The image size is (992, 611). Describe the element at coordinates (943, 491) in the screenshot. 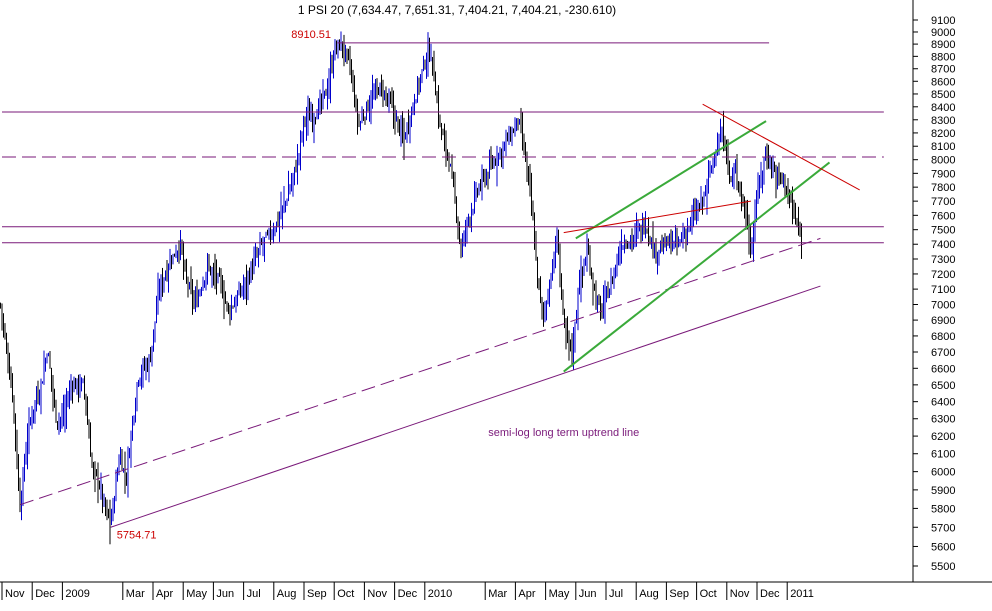

I see `y-tick-label: 5900` at that location.